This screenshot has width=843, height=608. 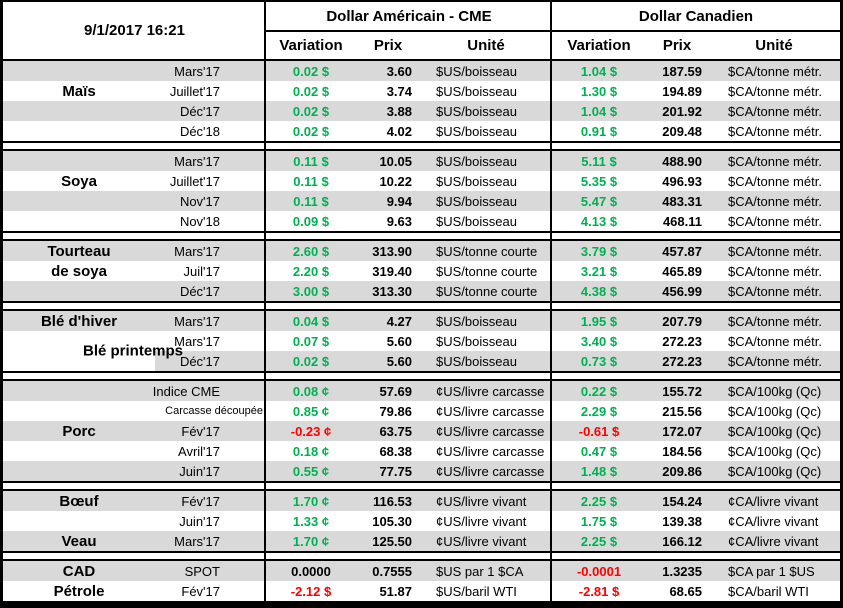 What do you see at coordinates (311, 571) in the screenshot?
I see `usd-variation-value: 0.0000` at bounding box center [311, 571].